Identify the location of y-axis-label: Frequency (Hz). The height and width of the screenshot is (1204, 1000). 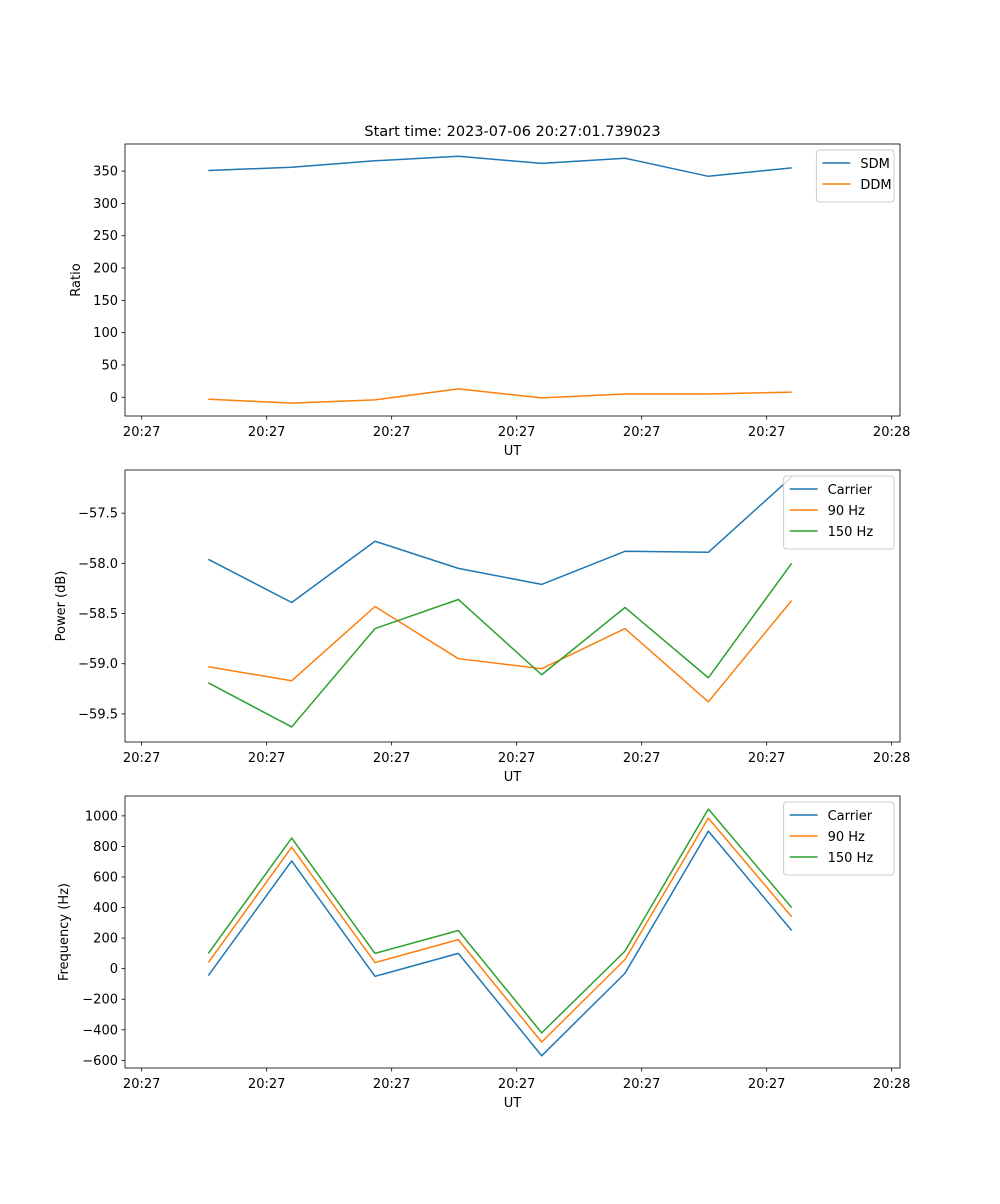
(64, 932).